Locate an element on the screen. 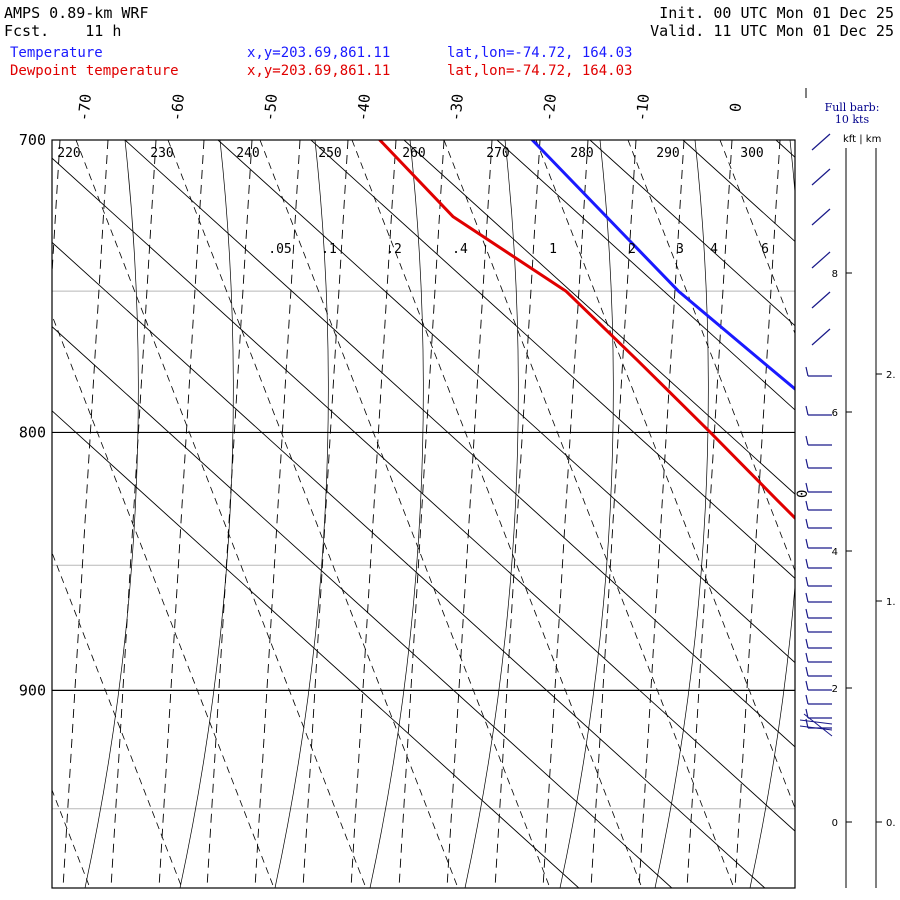 The width and height of the screenshot is (900, 900). mixing-ratio-label: .1 is located at coordinates (329, 249).